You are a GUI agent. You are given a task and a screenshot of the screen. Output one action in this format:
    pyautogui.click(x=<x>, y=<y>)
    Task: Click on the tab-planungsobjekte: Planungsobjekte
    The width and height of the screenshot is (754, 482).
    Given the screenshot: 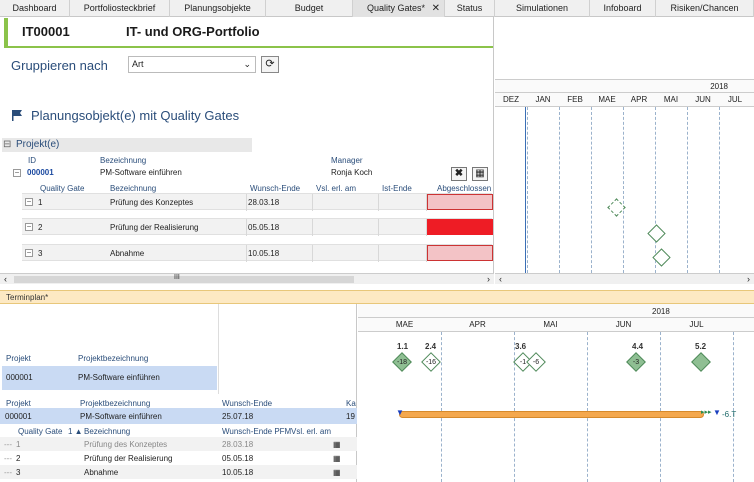 What is the action you would take?
    pyautogui.click(x=218, y=8)
    